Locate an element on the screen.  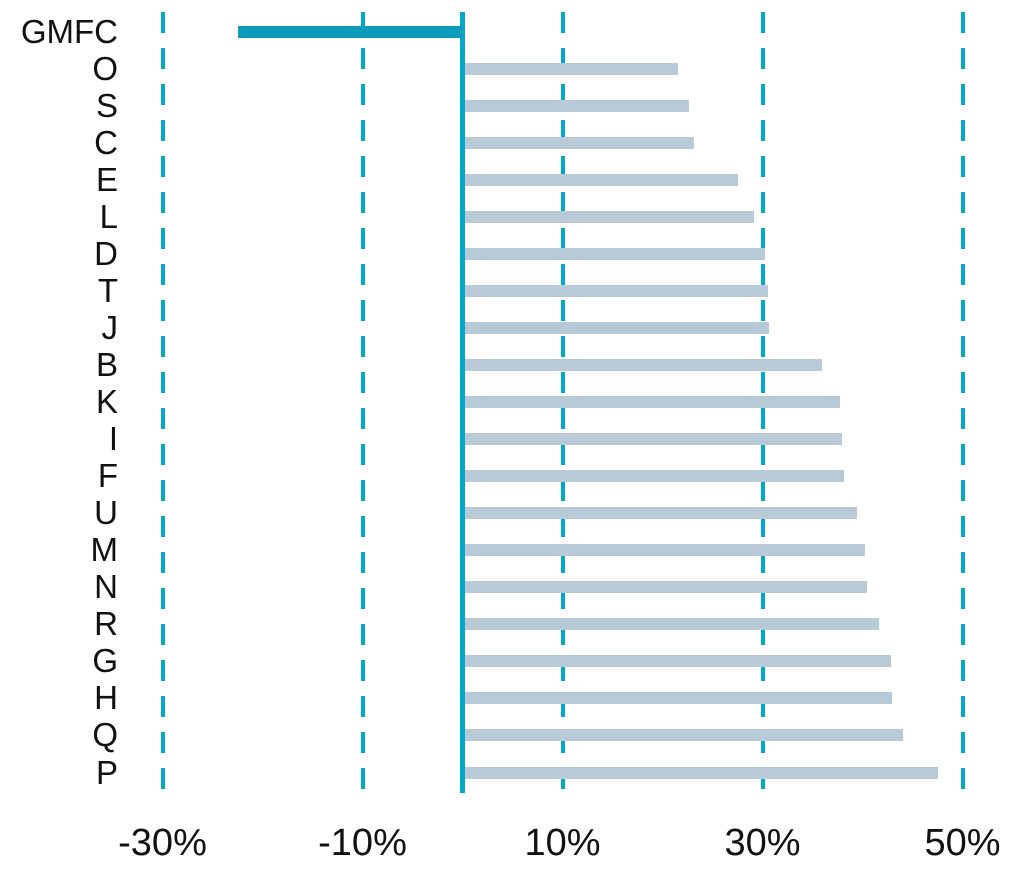
y-label-g: G is located at coordinates (105, 661).